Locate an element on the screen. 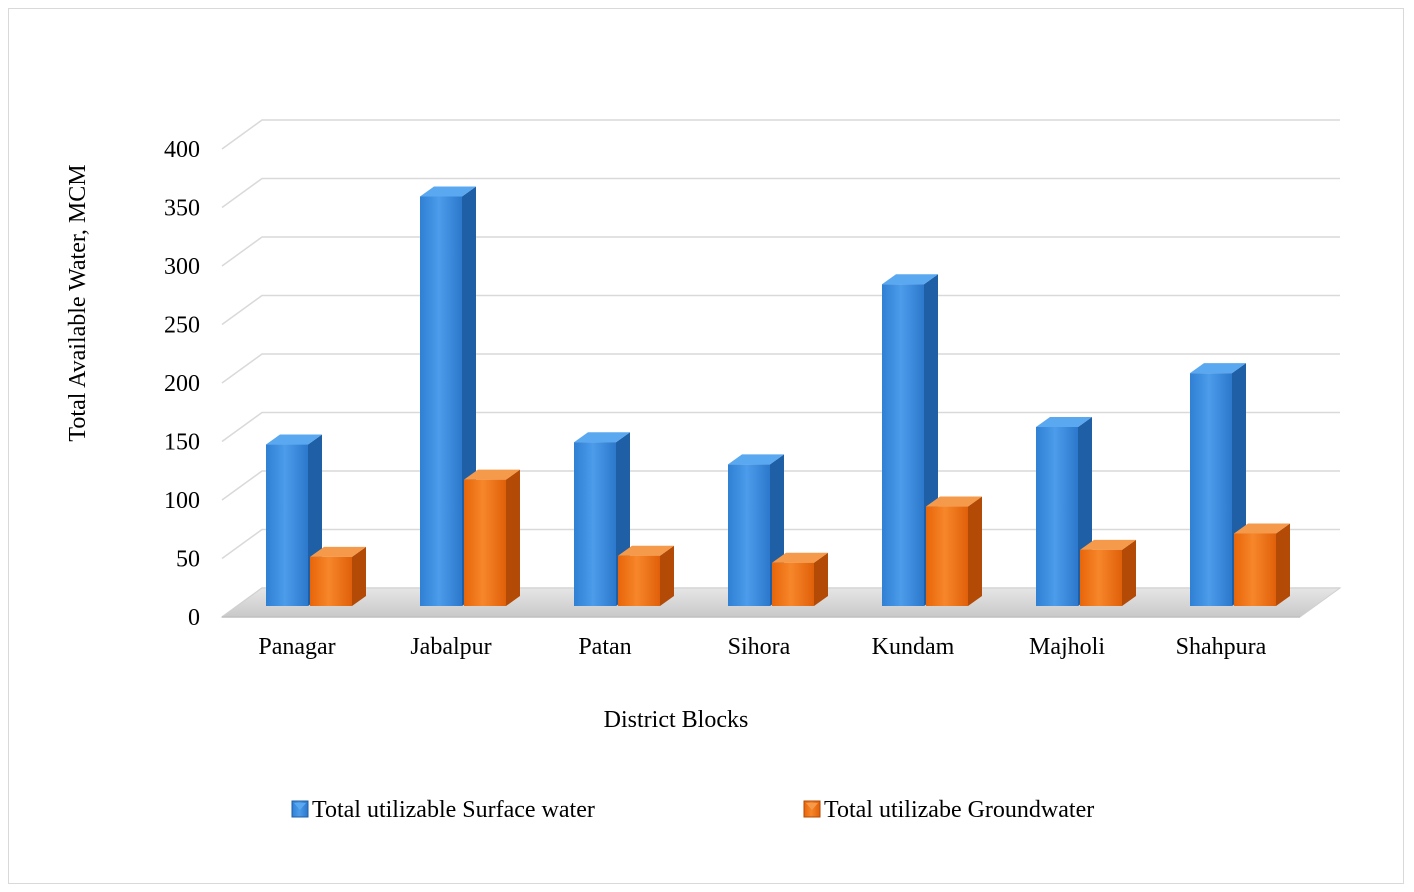 This screenshot has width=1414, height=892. y-tick-label: 200 is located at coordinates (182, 384).